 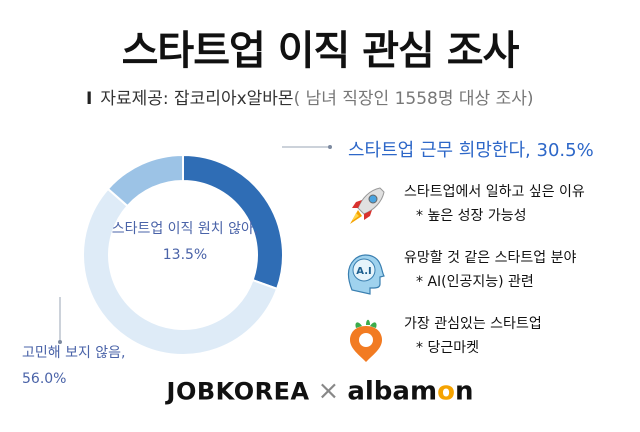 What do you see at coordinates (494, 192) in the screenshot?
I see `info-title: 스타트업에서 일하고 싶은 이유` at bounding box center [494, 192].